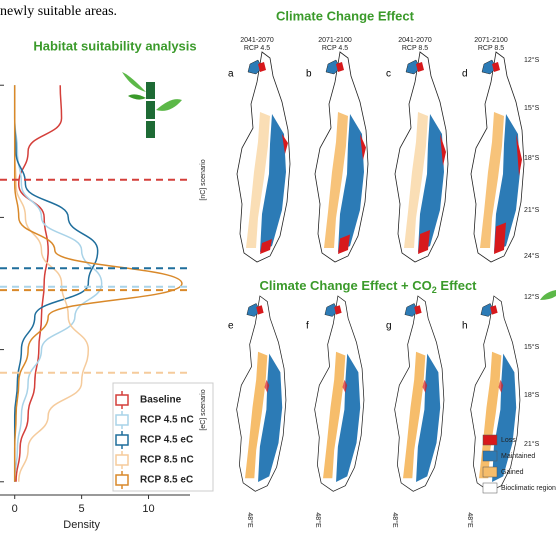 This screenshot has height=537, width=556. What do you see at coordinates (15, 509) in the screenshot?
I see `x-tick-label: 0` at bounding box center [15, 509].